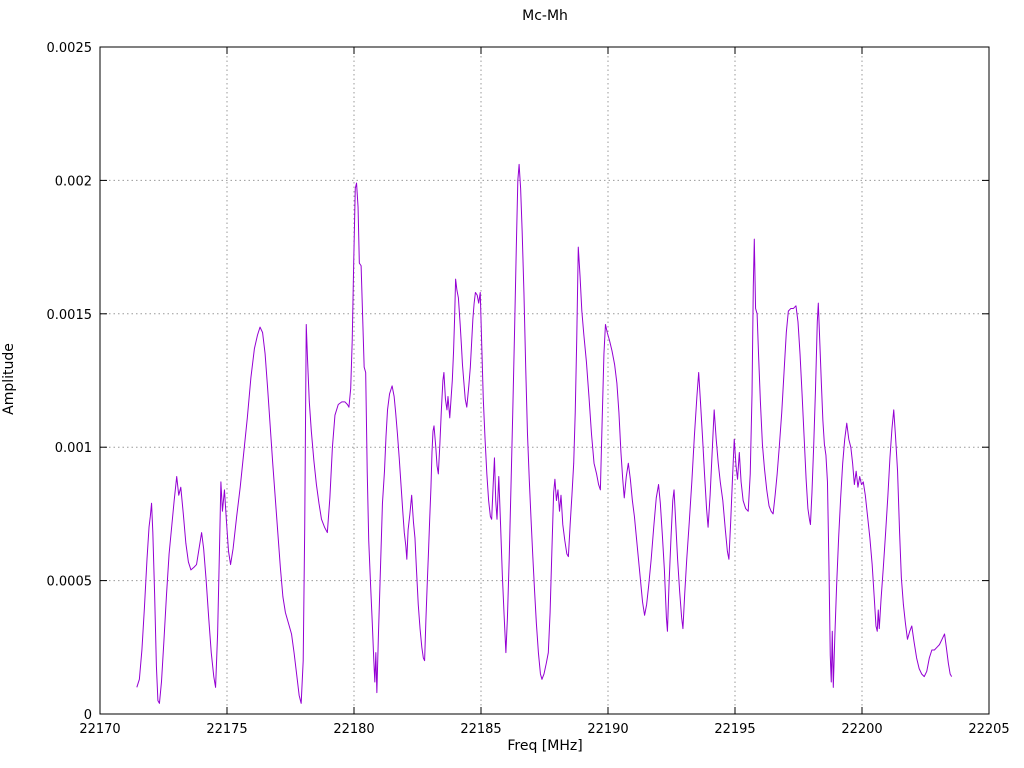 This screenshot has height=768, width=1024. Describe the element at coordinates (353, 729) in the screenshot. I see `x-tick-label: 22180` at that location.